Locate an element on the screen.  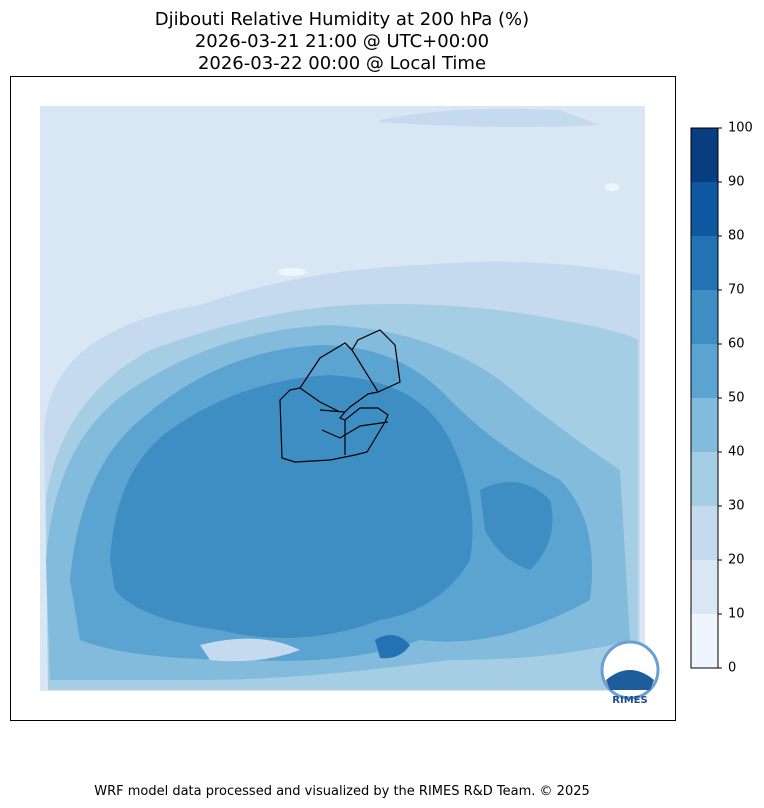
colorbar-tick-label: 0 is located at coordinates (732, 668).